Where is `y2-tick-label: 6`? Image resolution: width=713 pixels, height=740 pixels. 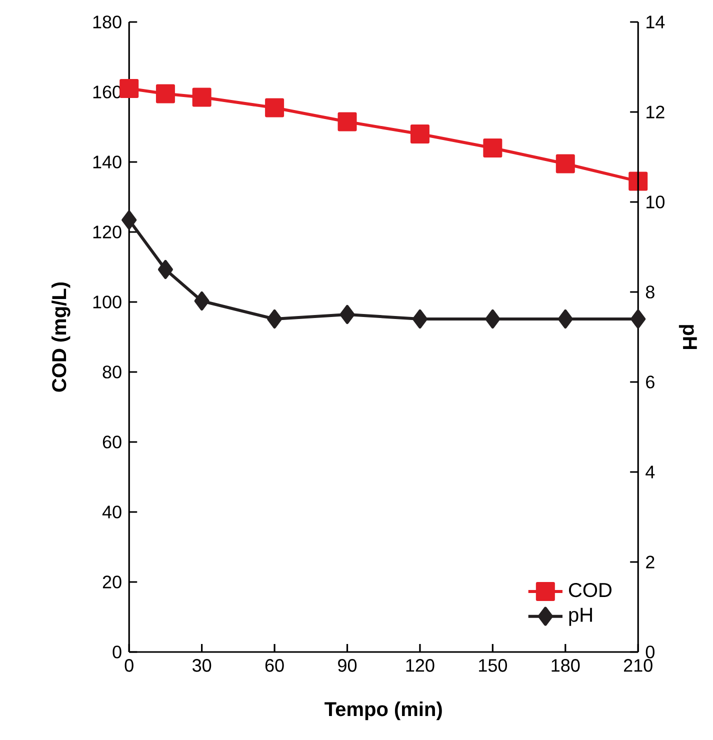
y2-tick-label: 6 is located at coordinates (650, 382).